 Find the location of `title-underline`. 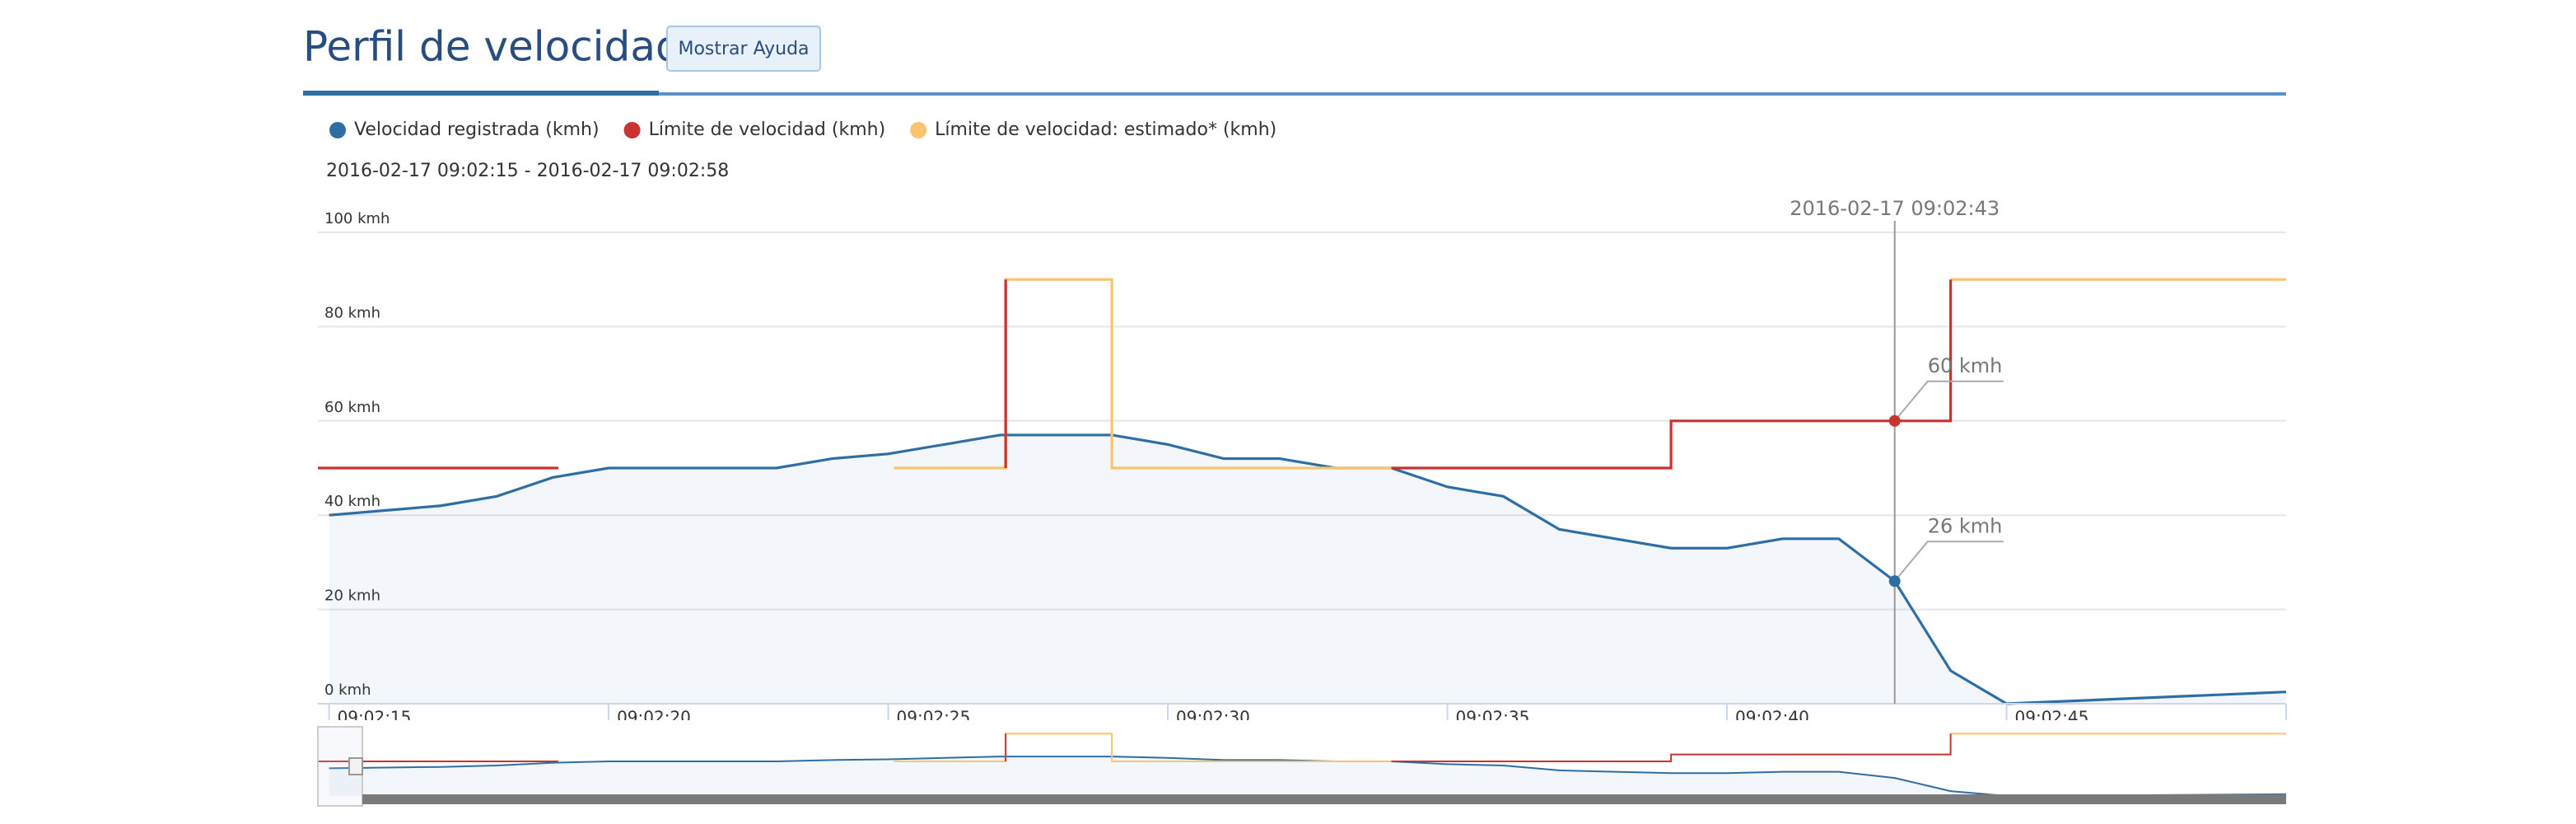

title-underline is located at coordinates (481, 93).